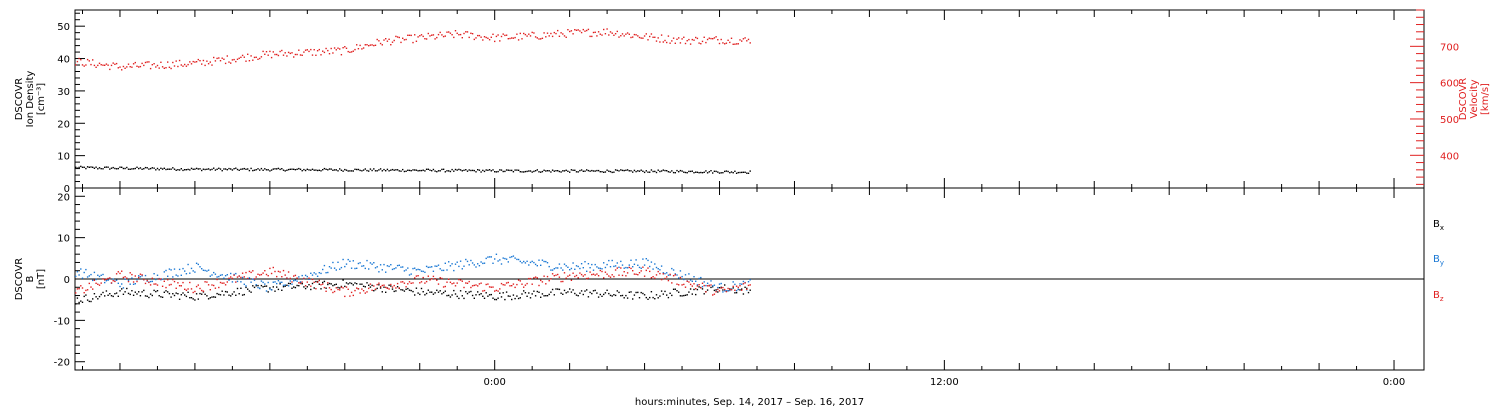  What do you see at coordinates (41, 99) in the screenshot?
I see `density-axis-title-line: [cm⁻³]` at bounding box center [41, 99].